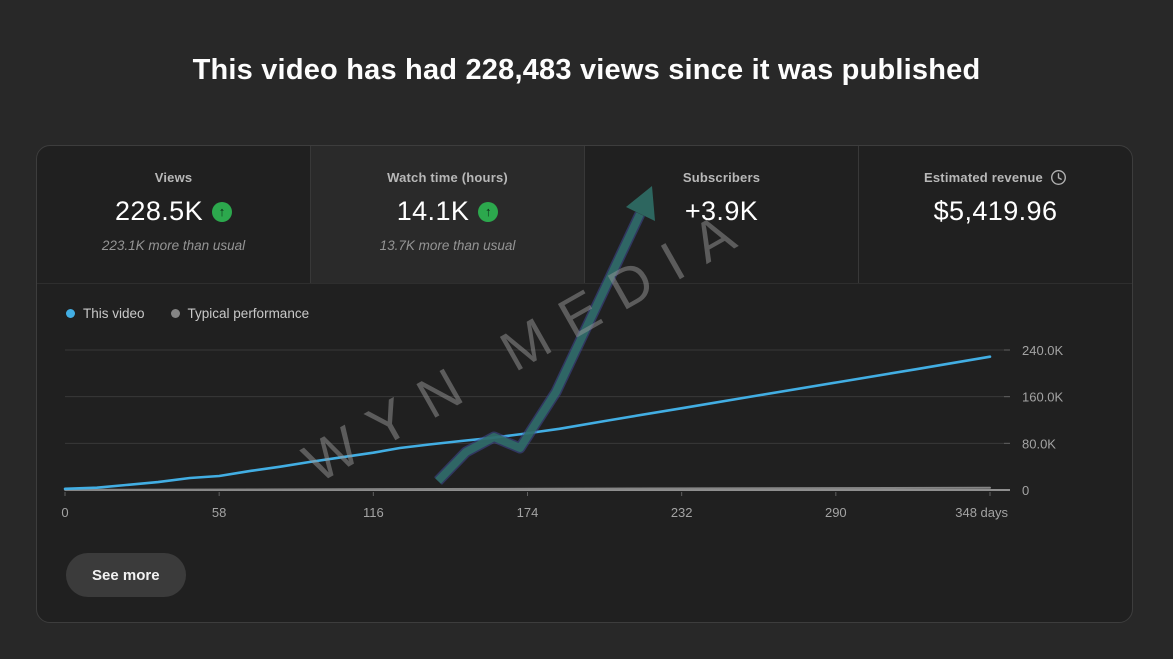 The height and width of the screenshot is (659, 1173). I want to click on metric-label-text: Watch time (hours), so click(447, 177).